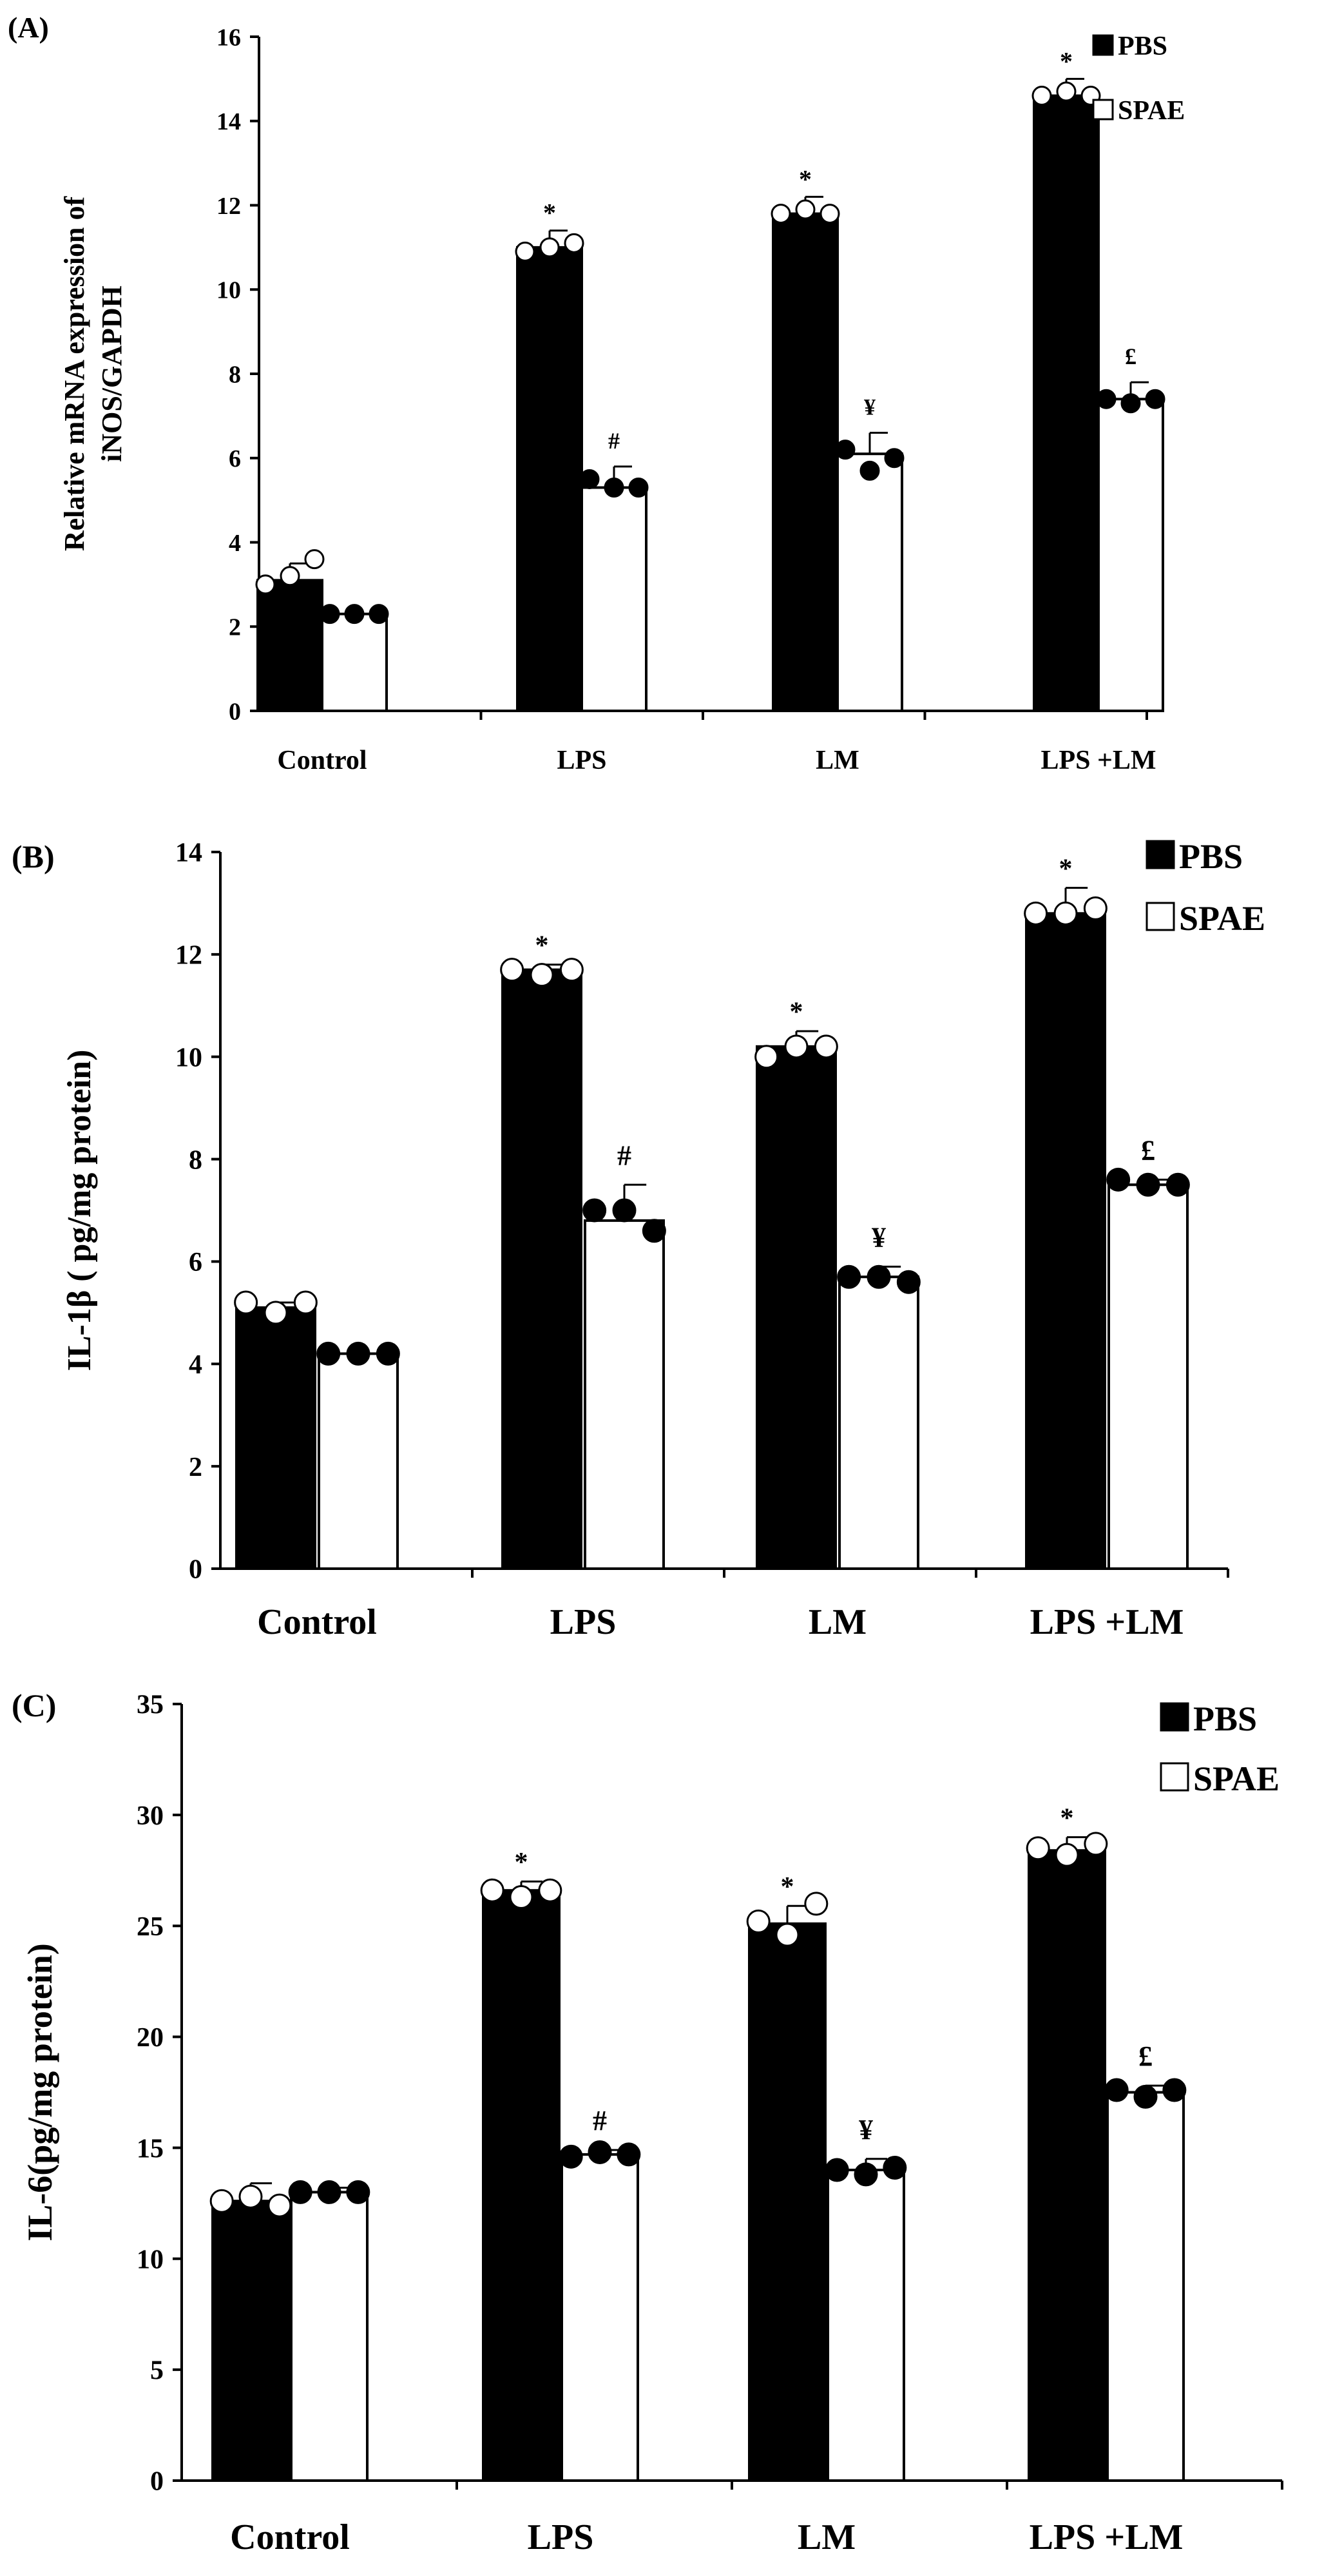 The image size is (1333, 2576). I want to click on y-axis-title: IL-6(pg/mg protein), so click(40, 2092).